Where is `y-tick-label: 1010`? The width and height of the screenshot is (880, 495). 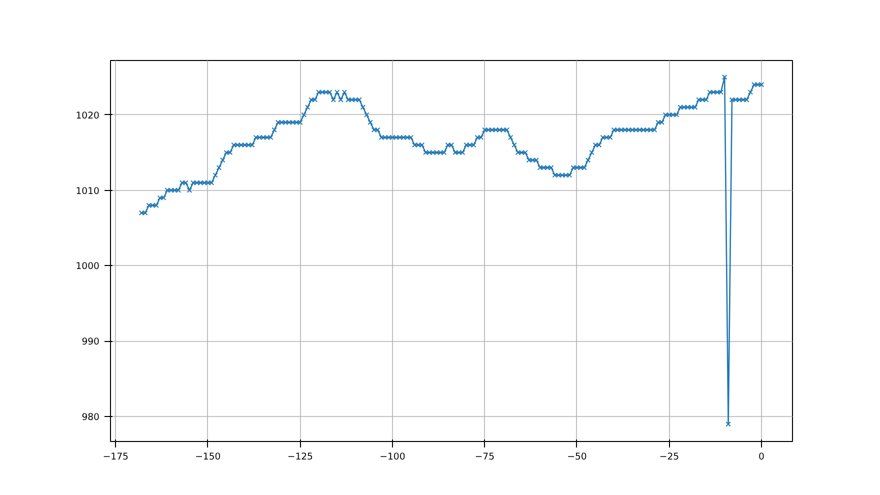
y-tick-label: 1010 is located at coordinates (88, 191).